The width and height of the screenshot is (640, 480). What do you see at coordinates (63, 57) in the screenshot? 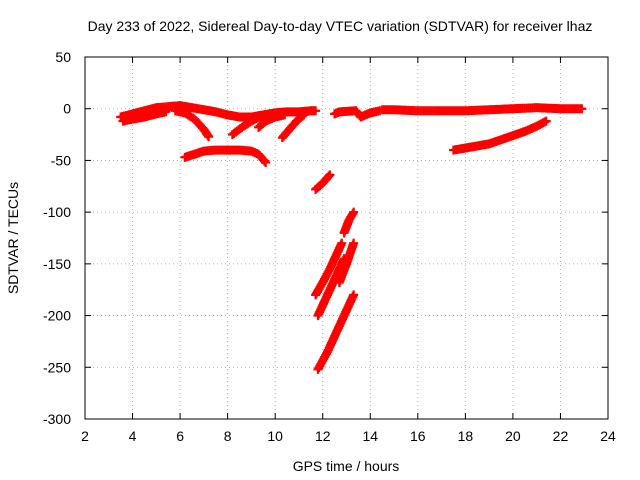
I see `y-tick-label: 50` at bounding box center [63, 57].